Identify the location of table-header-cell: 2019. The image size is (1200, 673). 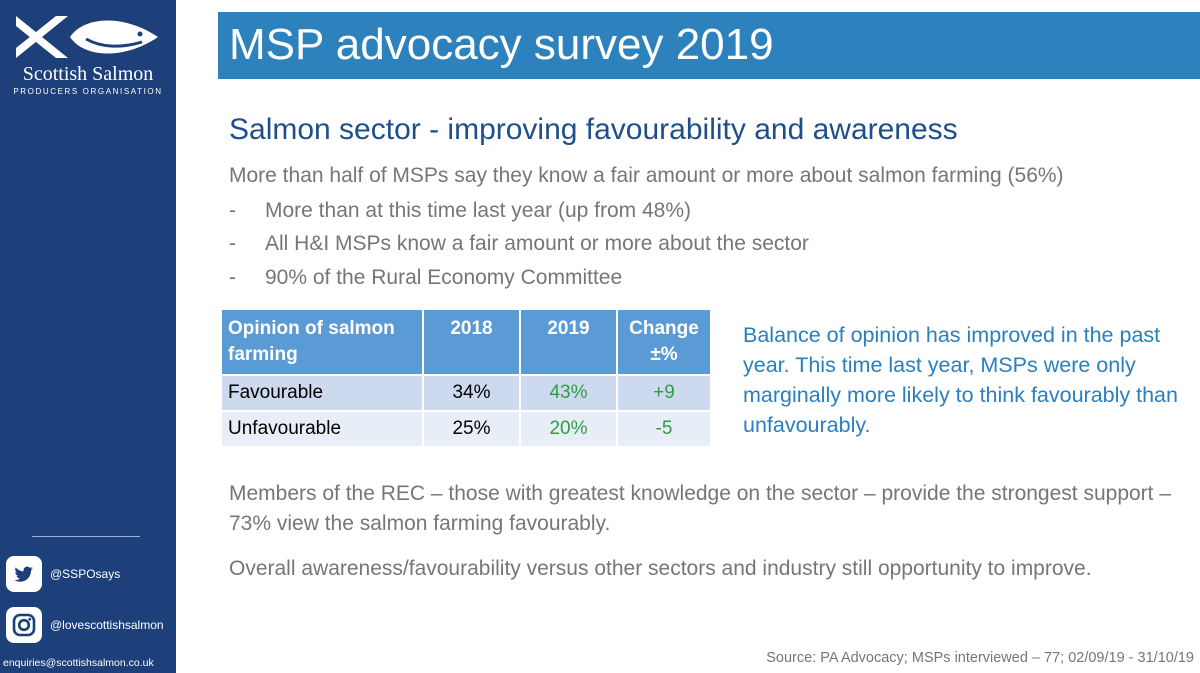
(568, 342).